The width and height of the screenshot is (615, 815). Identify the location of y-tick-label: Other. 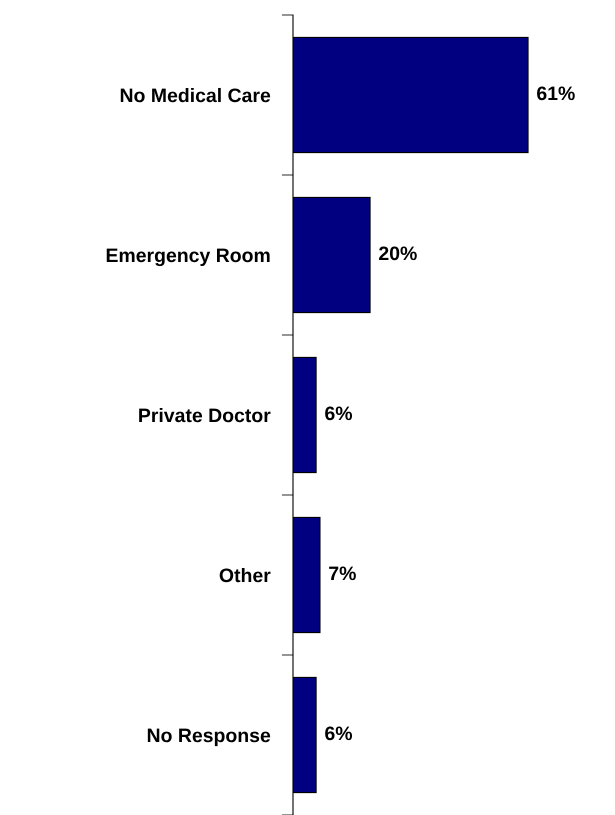
(245, 575).